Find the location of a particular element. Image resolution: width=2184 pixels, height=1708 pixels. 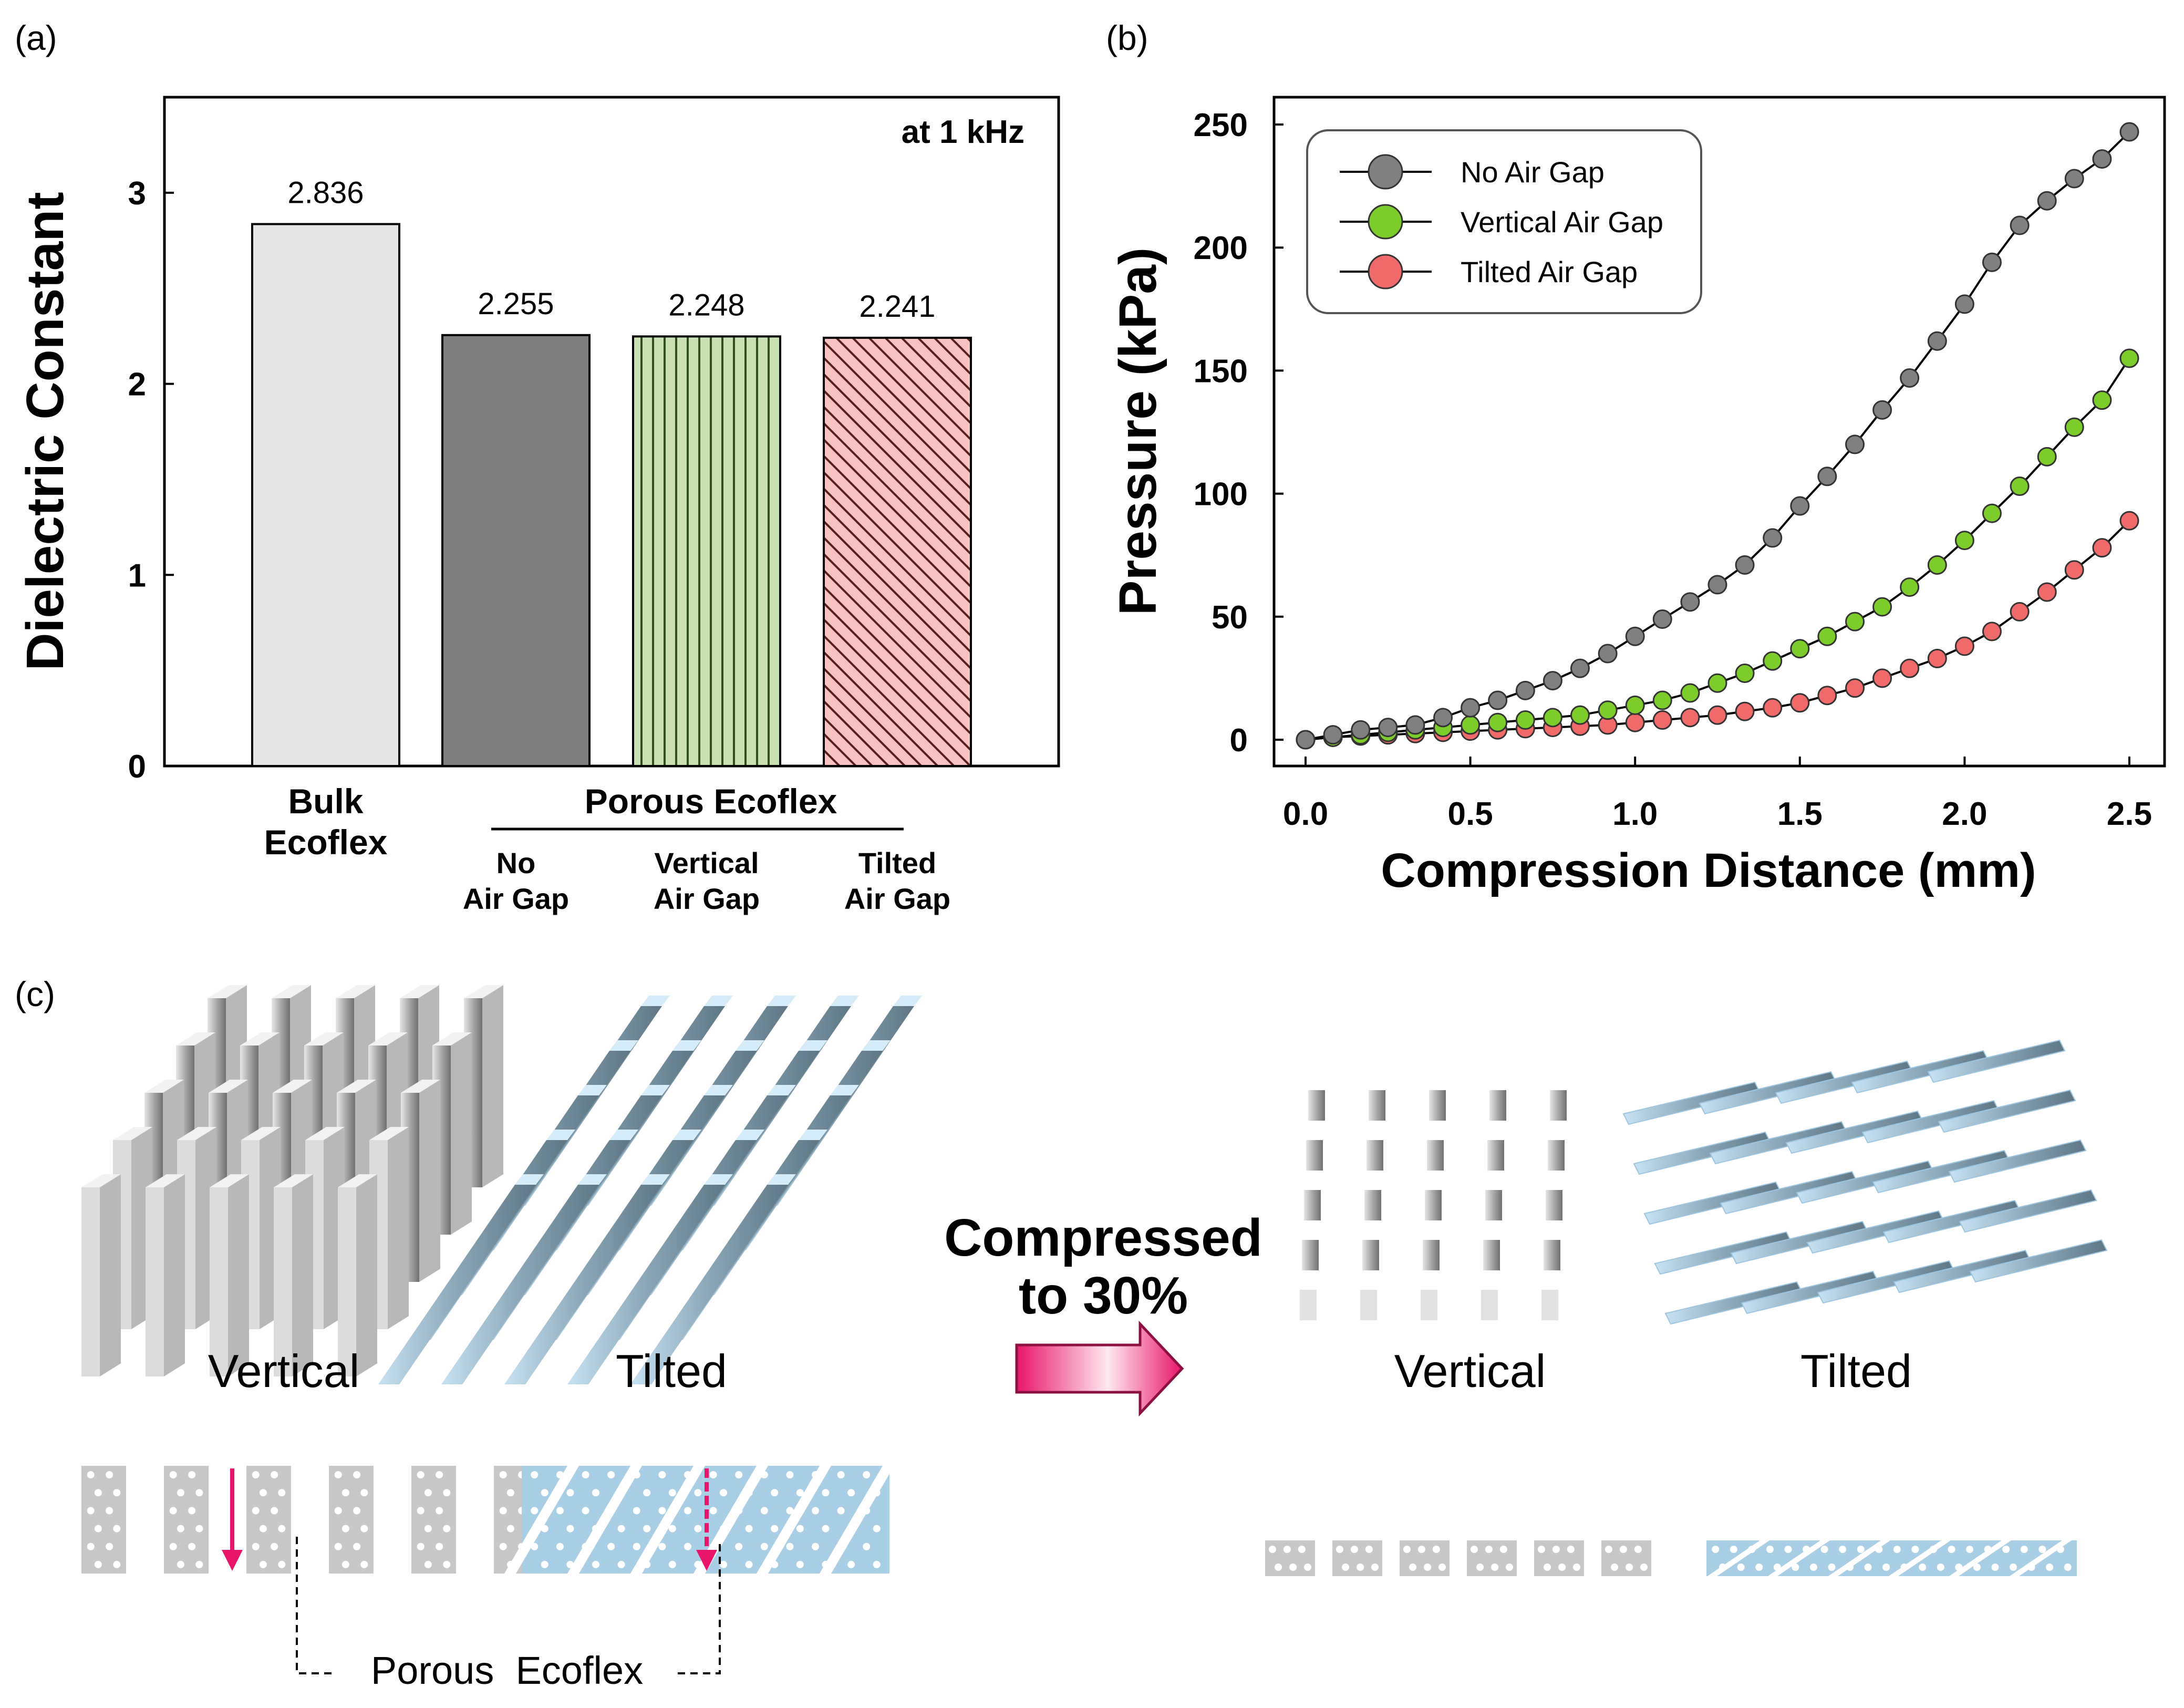

bar-value-label: 2.836 is located at coordinates (325, 193).